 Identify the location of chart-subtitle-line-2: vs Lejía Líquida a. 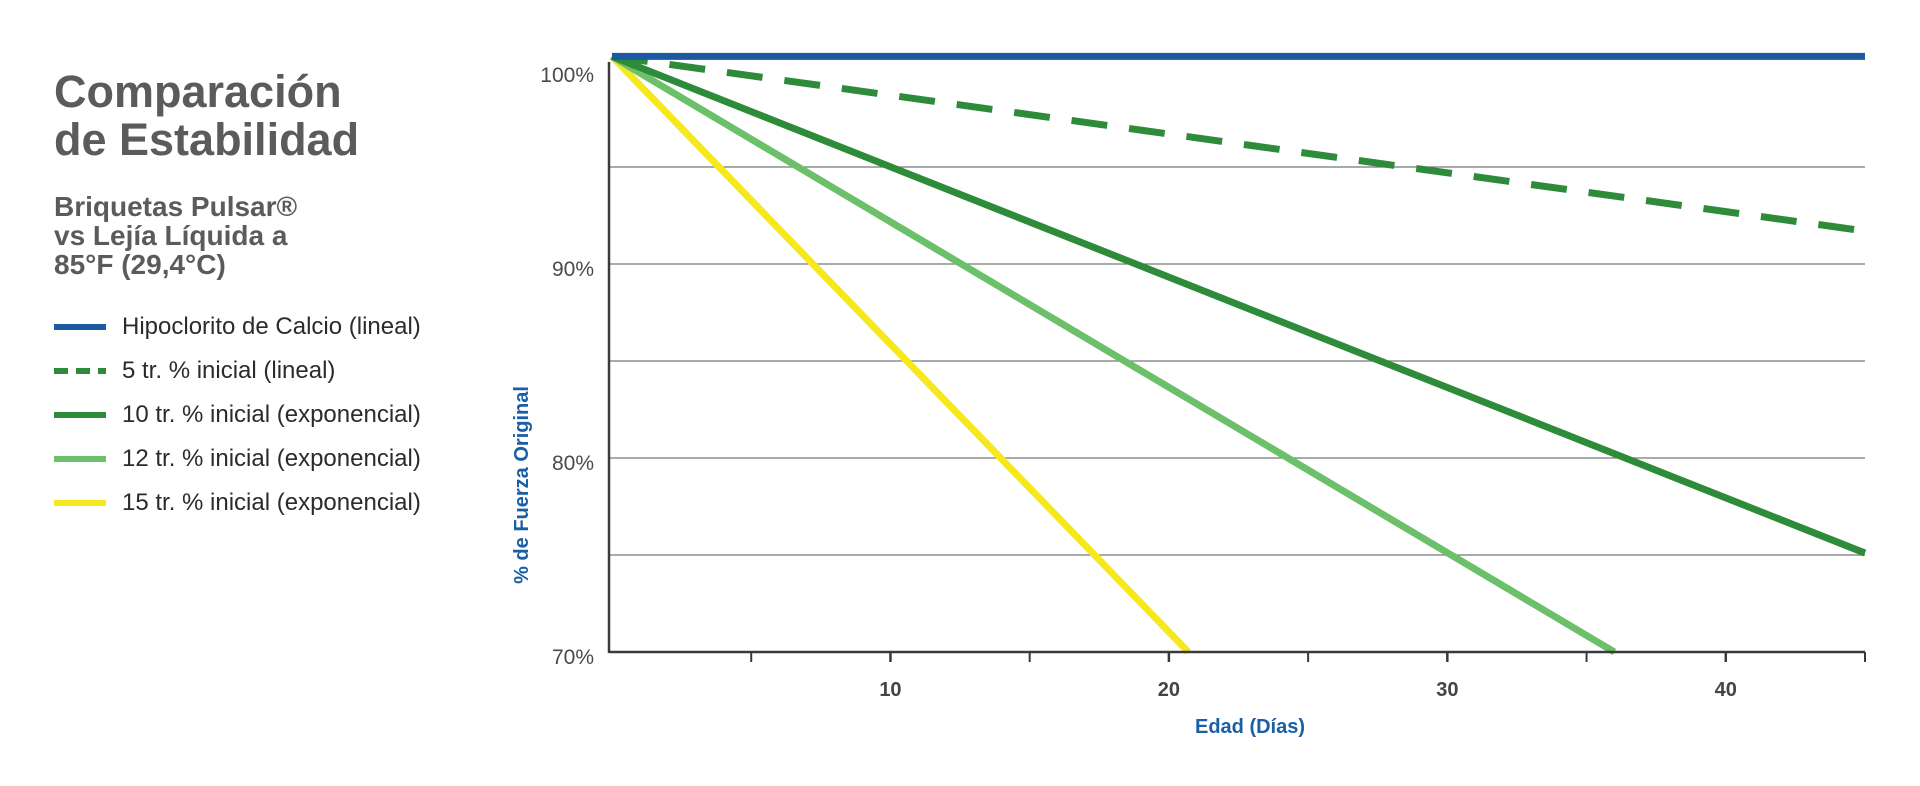
(171, 235).